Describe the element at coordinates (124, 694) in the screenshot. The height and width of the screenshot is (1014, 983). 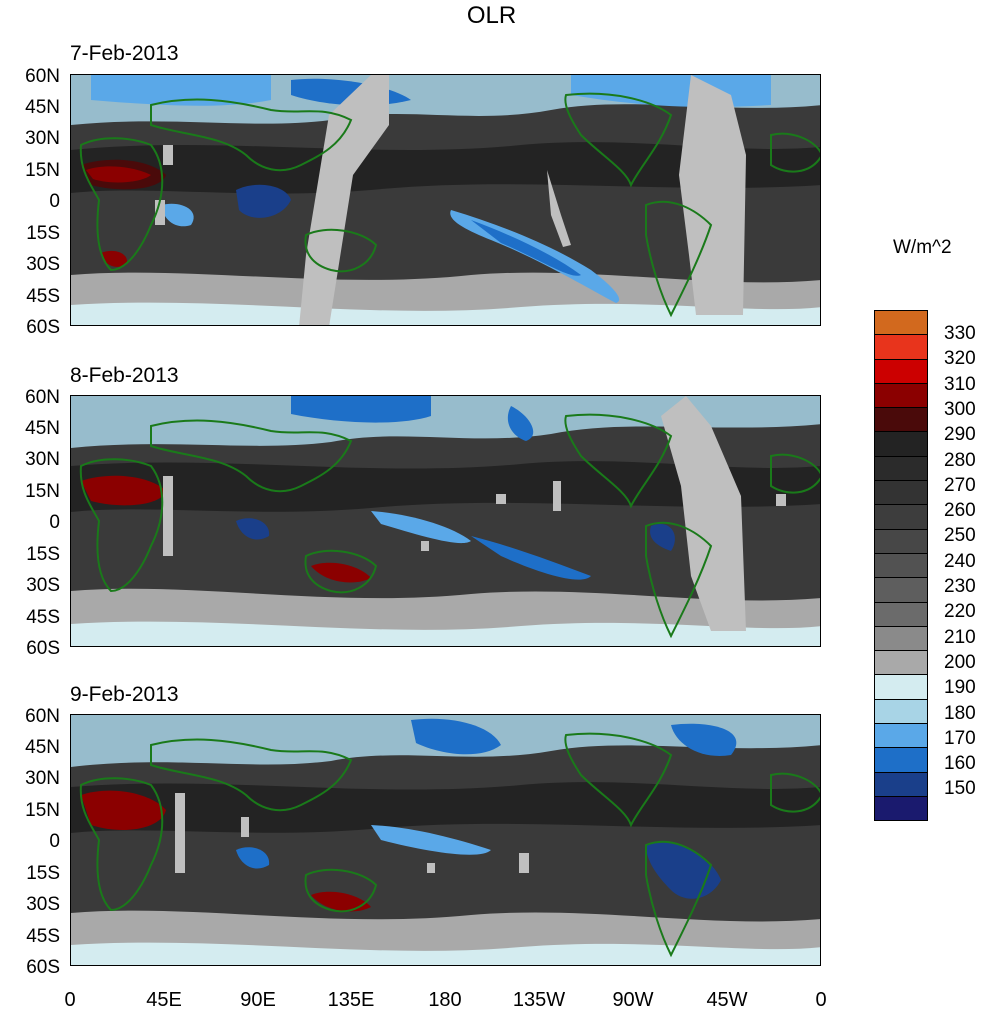
I see `panel-3-date: 9-Feb-2013` at that location.